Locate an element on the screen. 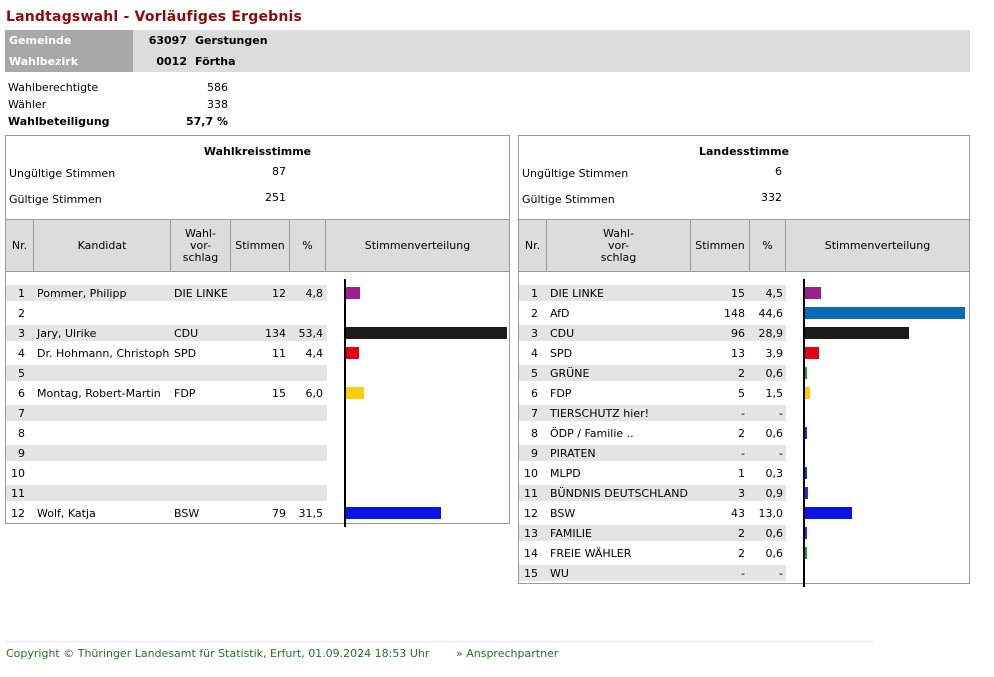  row-nr: 15 is located at coordinates (531, 573).